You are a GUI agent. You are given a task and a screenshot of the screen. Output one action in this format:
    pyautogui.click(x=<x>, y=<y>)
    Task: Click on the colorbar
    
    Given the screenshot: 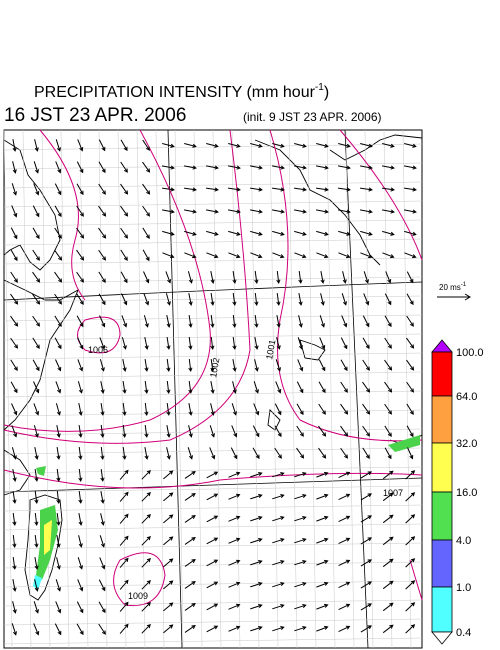 What is the action you would take?
    pyautogui.click(x=442, y=492)
    